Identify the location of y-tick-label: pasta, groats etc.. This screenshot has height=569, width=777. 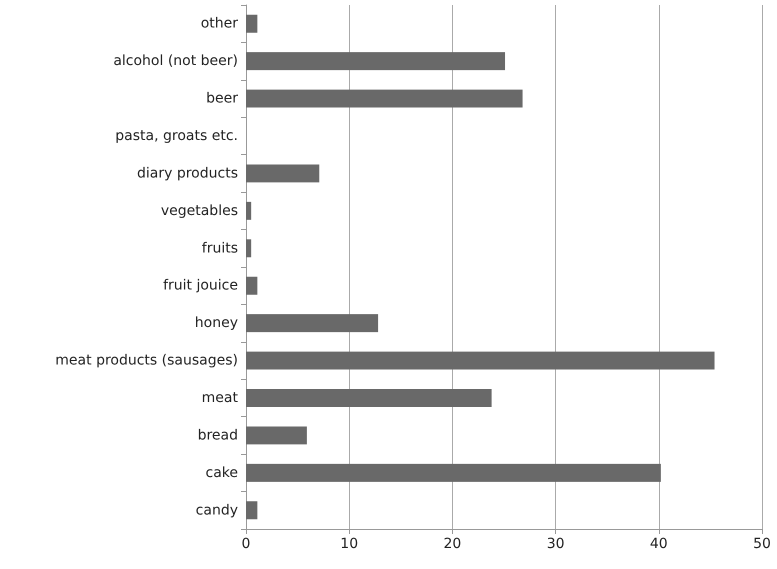
(176, 136).